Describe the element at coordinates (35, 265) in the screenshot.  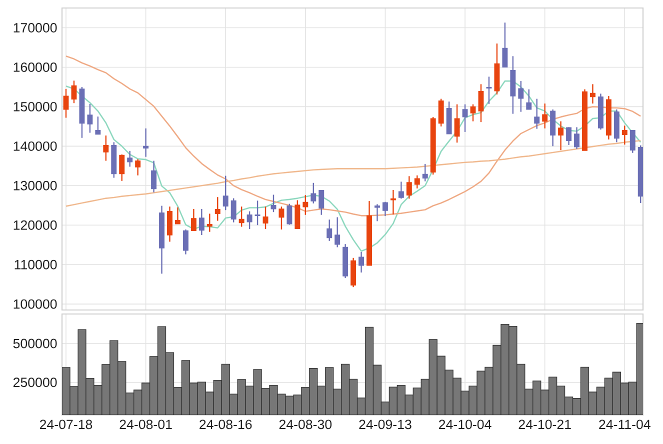
I see `y-tick-label: 110000` at that location.